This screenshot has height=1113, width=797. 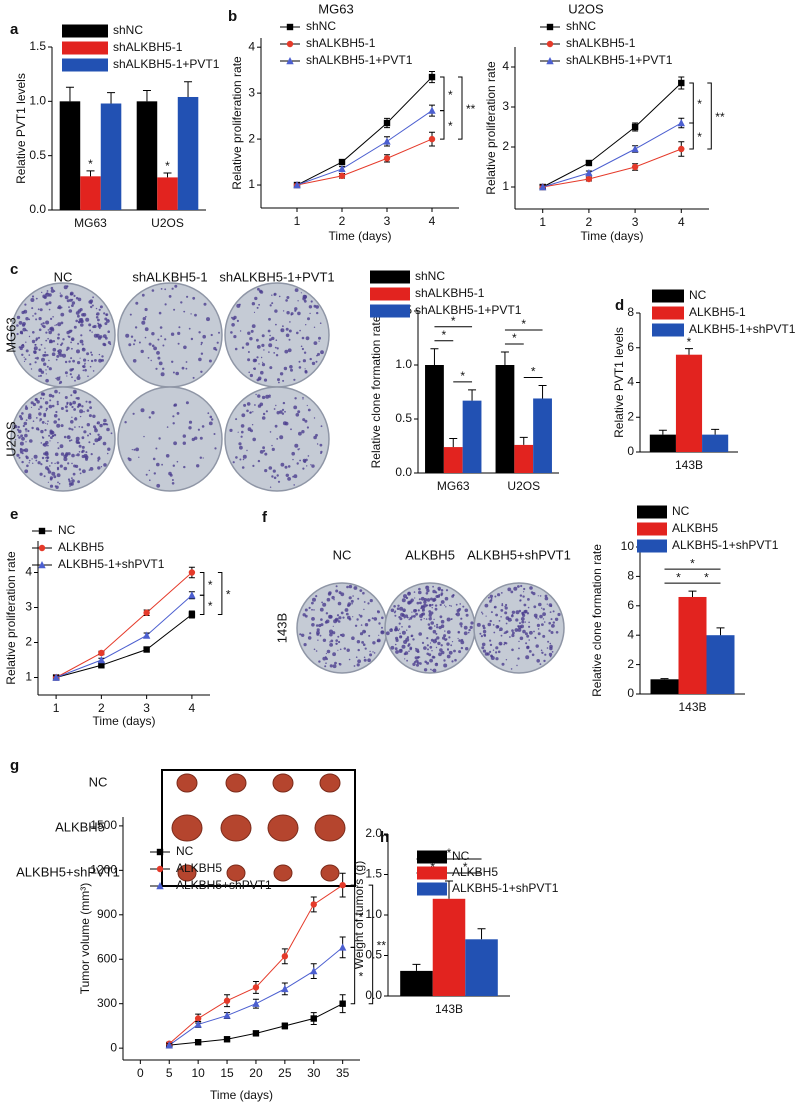 What do you see at coordinates (373, 995) in the screenshot?
I see `y-tick-label: 0.0` at bounding box center [373, 995].